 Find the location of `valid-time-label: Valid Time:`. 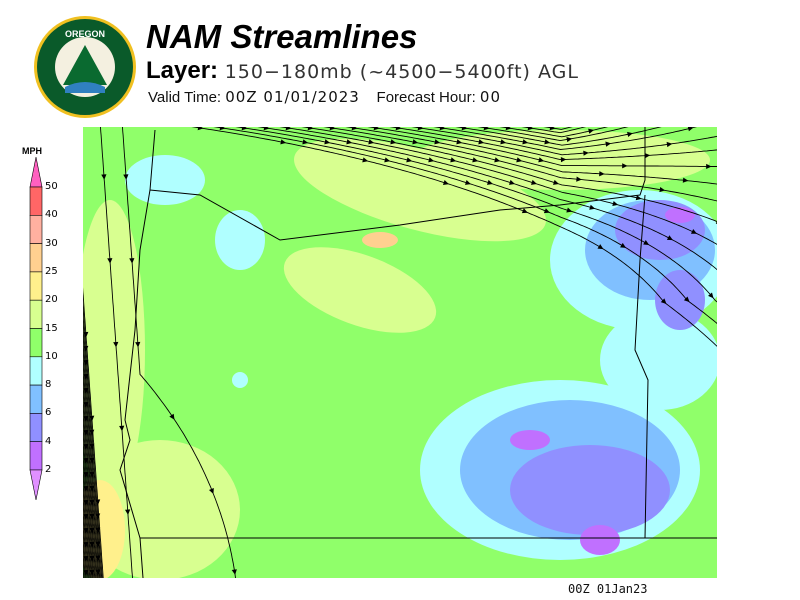

valid-time-label: Valid Time: is located at coordinates (185, 97).